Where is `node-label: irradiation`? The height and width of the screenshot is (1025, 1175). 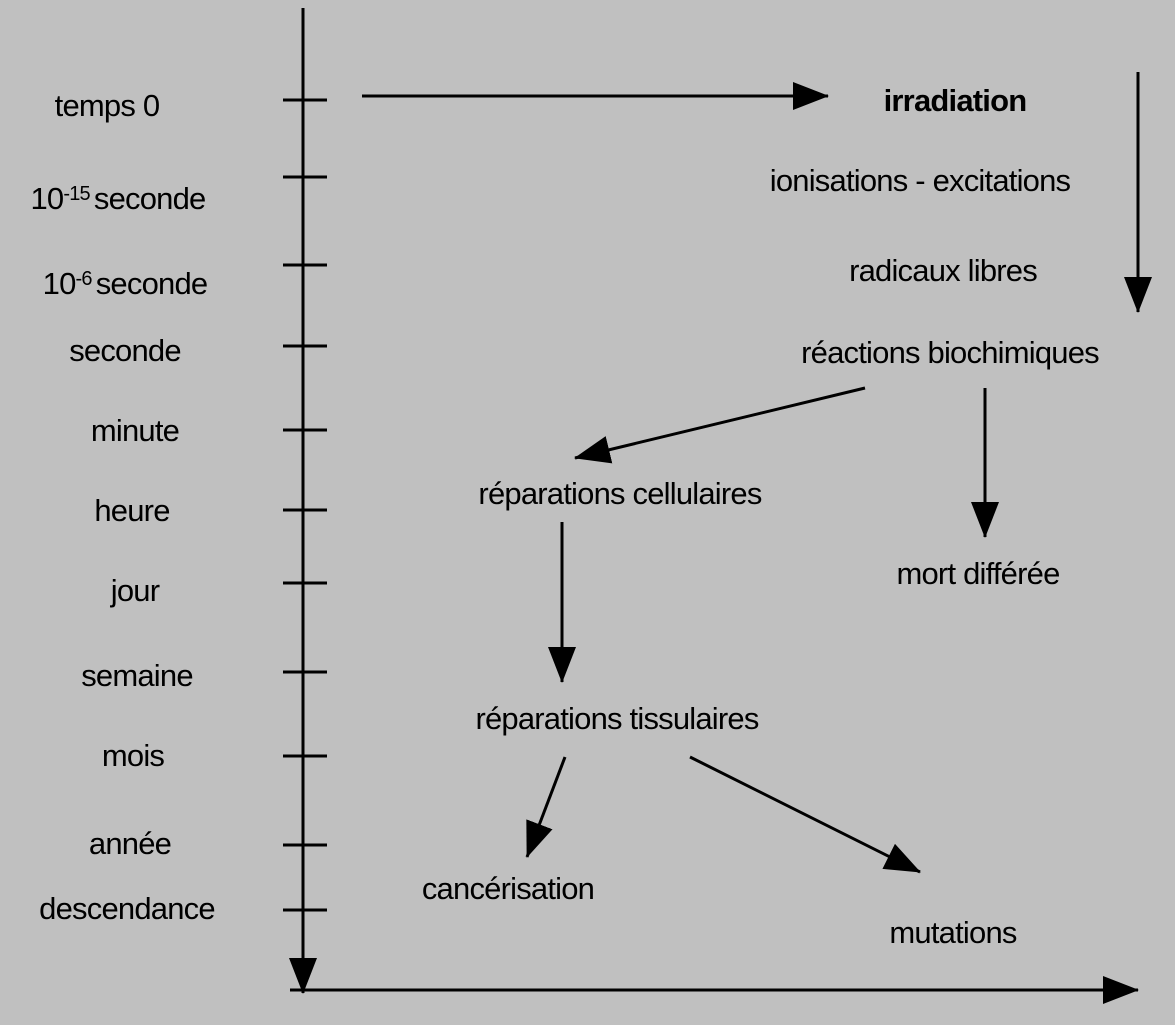
node-label: irradiation is located at coordinates (955, 100).